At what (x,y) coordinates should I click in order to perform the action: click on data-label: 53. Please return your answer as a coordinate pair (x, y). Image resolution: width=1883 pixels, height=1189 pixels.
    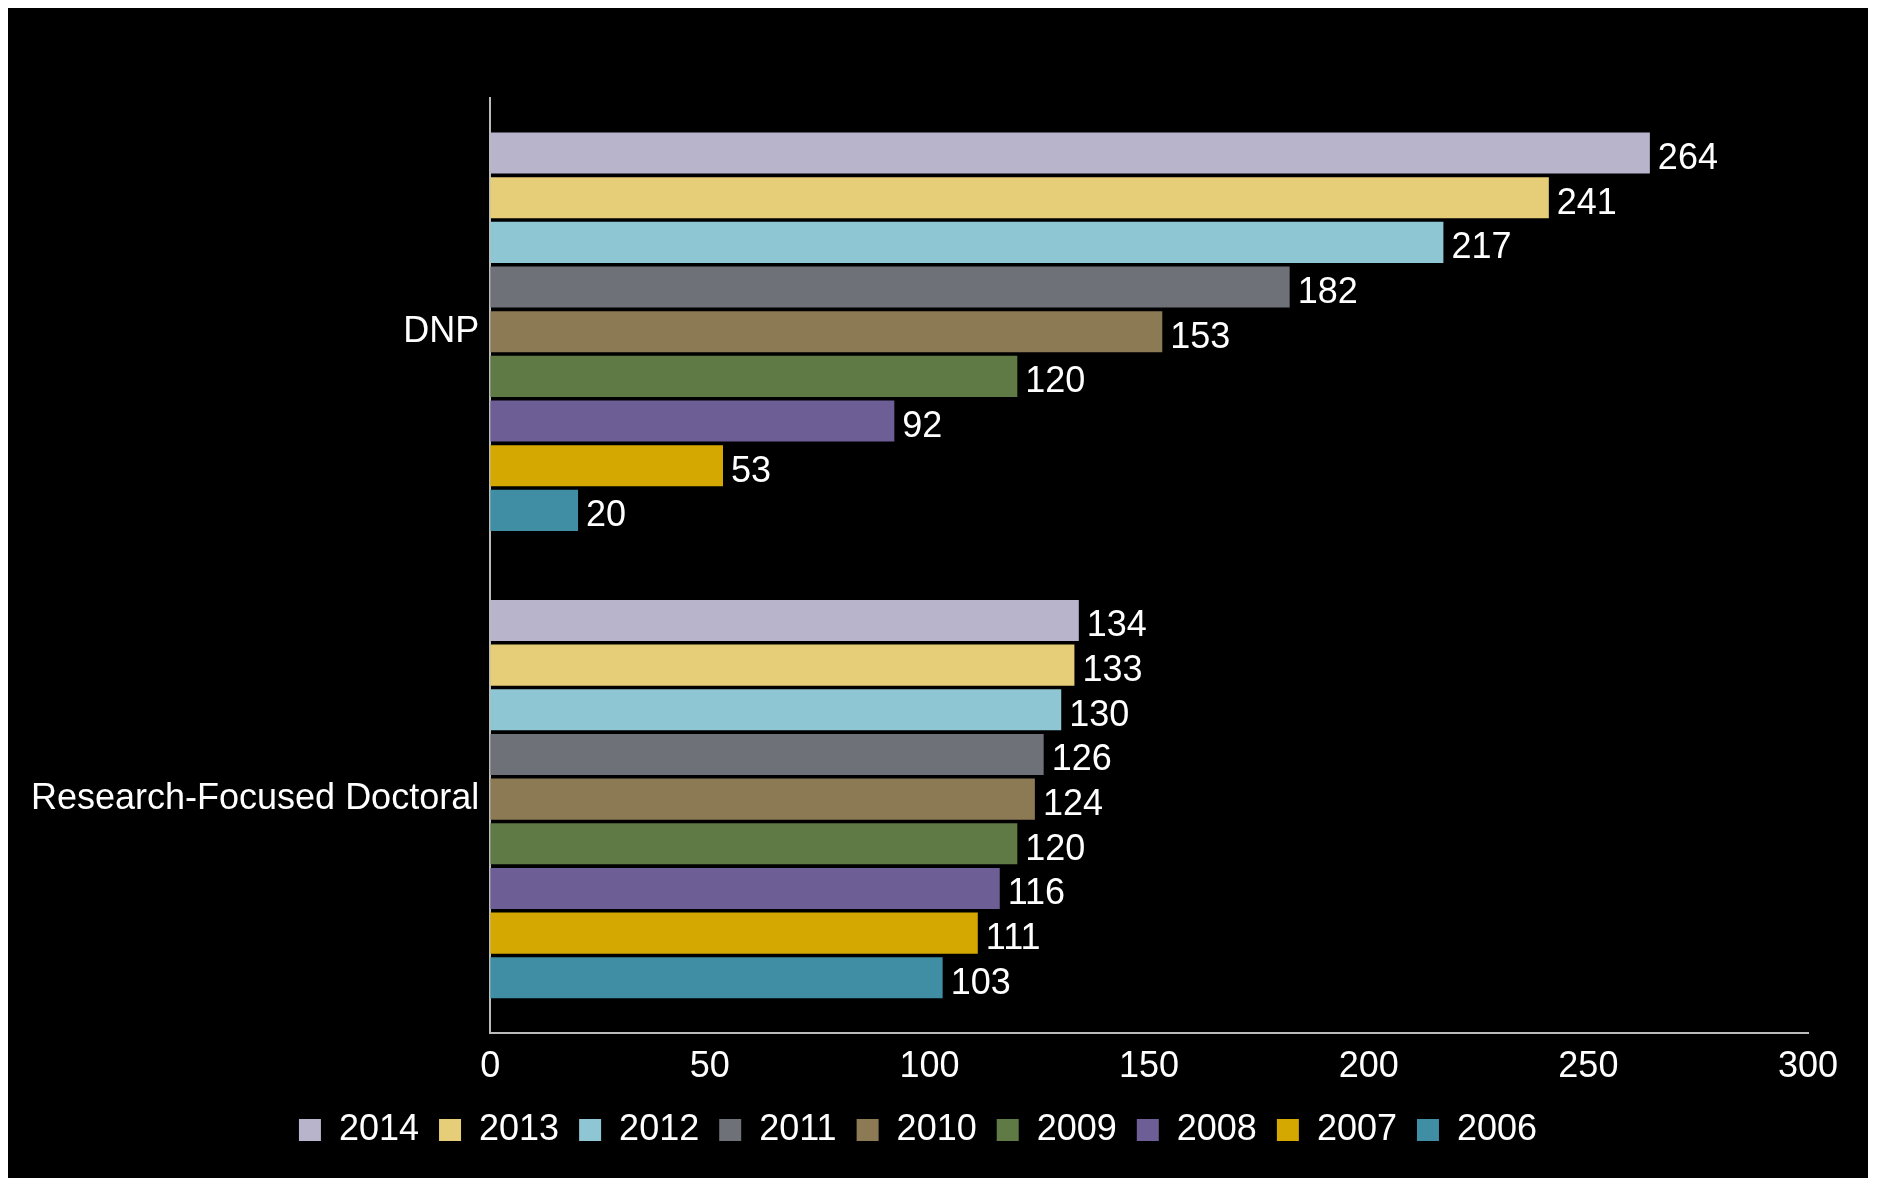
    Looking at the image, I should click on (751, 469).